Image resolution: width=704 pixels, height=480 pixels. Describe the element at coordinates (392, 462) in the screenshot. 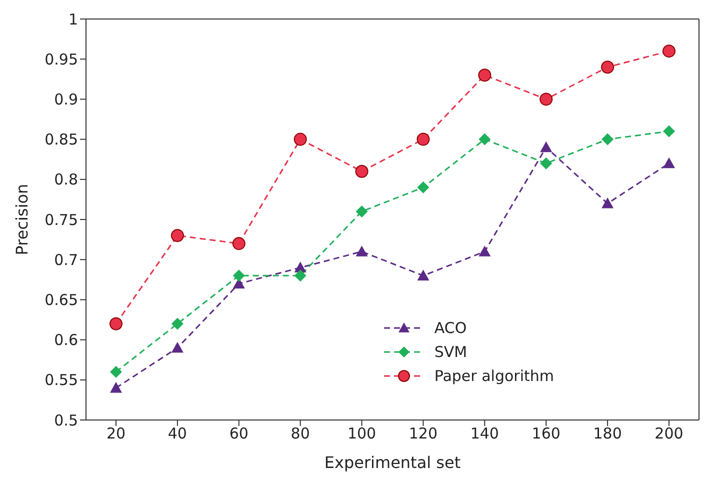

I see `x-axis-title: Experimental set` at that location.